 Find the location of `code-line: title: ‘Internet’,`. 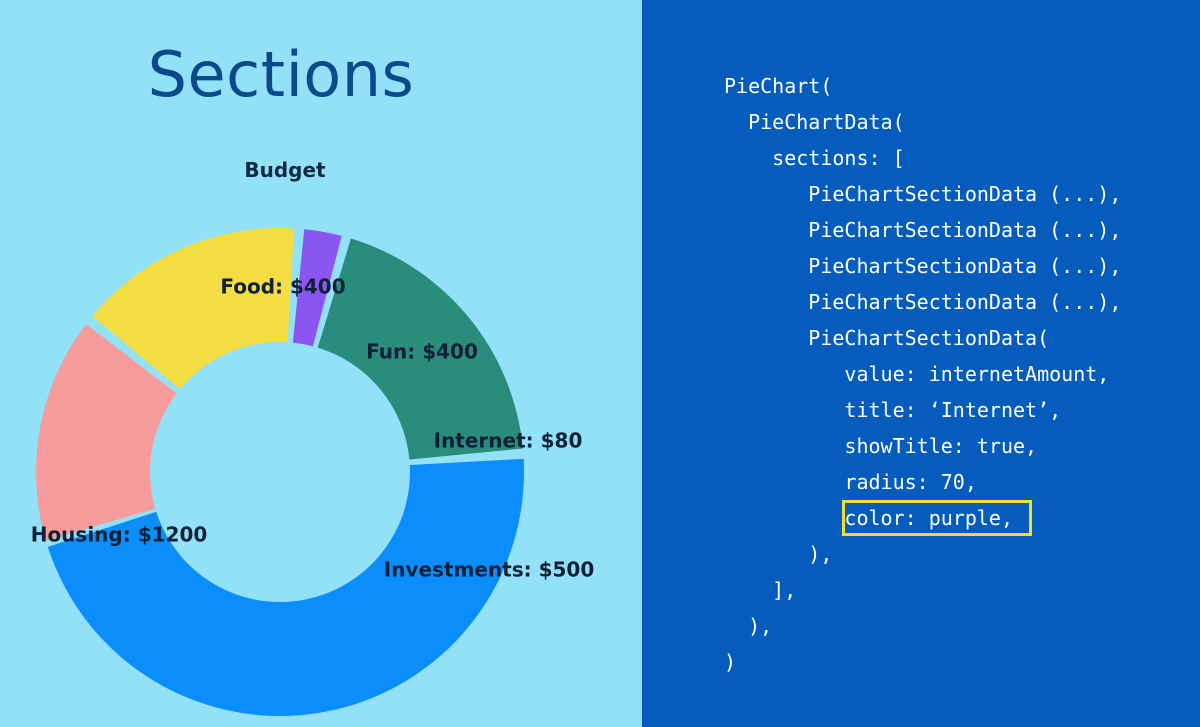

code-line: title: ‘Internet’, is located at coordinates (893, 410).